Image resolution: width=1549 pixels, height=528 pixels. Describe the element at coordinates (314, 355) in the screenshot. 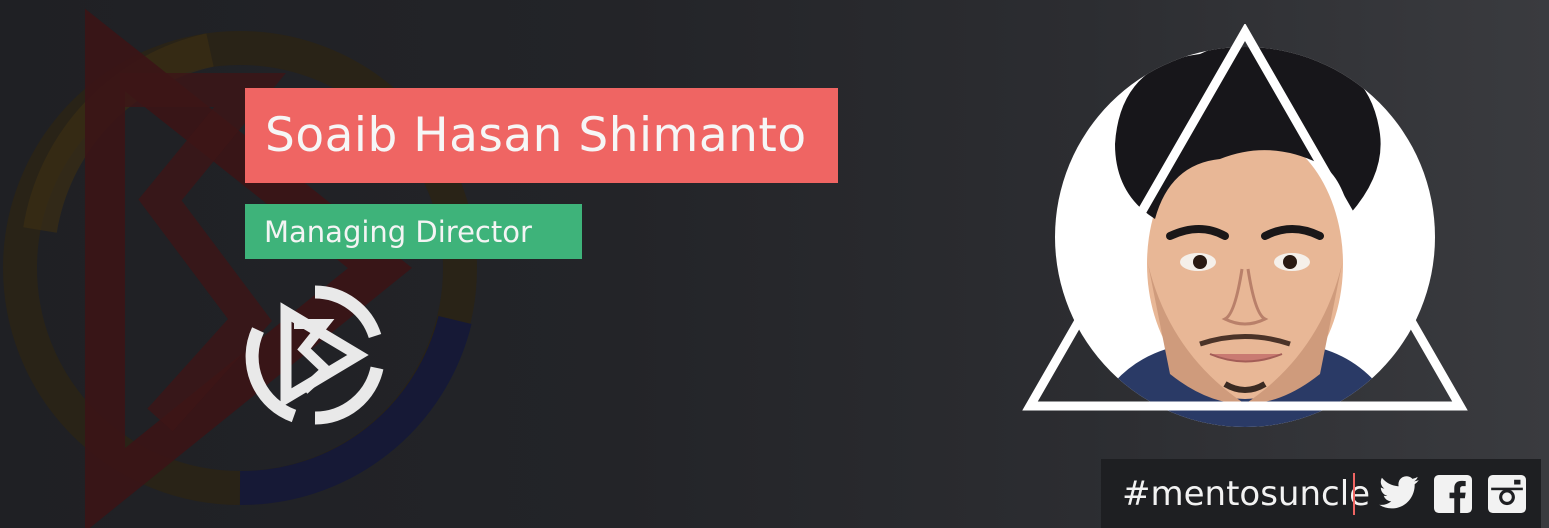

I see `brand-logo-icon` at that location.